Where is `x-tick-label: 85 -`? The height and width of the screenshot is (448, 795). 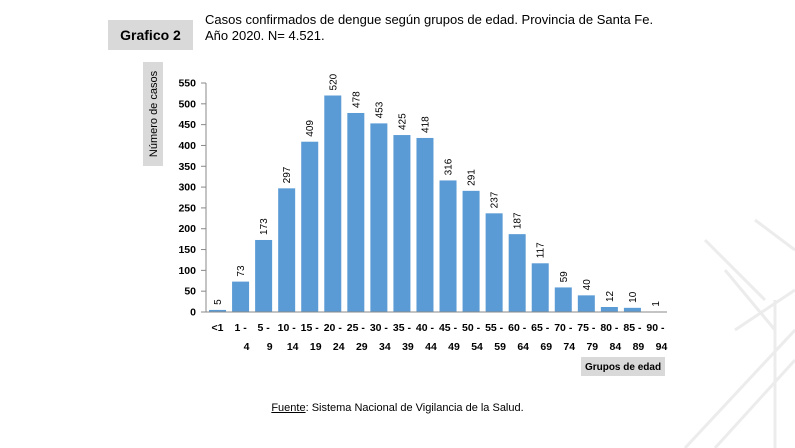 x-tick-label: 85 - is located at coordinates (632, 328).